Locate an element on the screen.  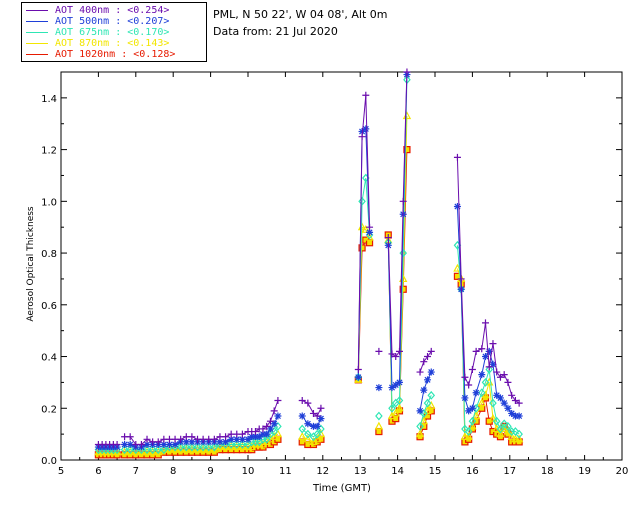
legend-item-675nm: AOT 675nm : <0.170> is located at coordinates (114, 33).